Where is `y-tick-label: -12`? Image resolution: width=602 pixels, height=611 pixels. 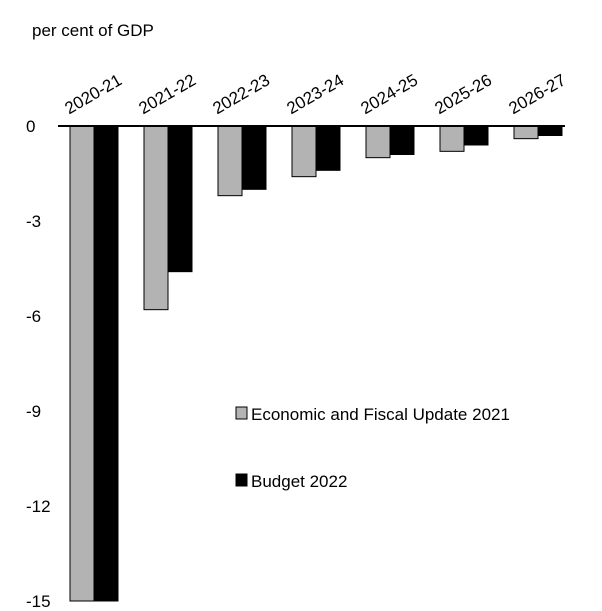
y-tick-label: -12 is located at coordinates (38, 506).